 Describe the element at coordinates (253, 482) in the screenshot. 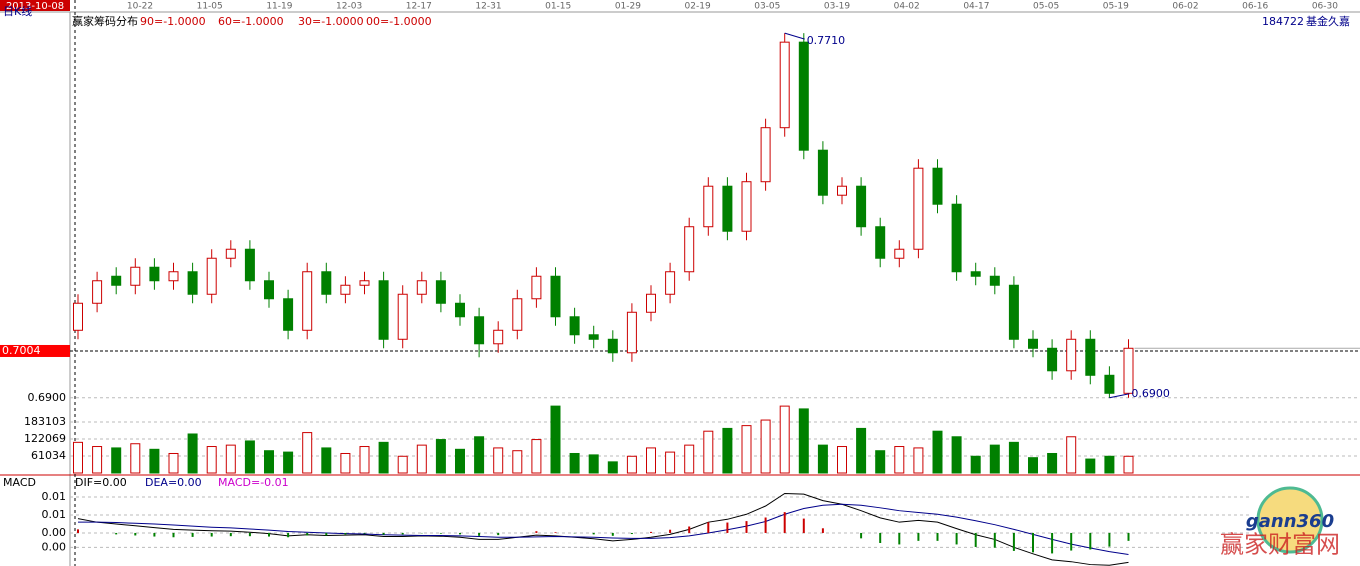

I see `legend-entry: MACD=-0.01` at that location.